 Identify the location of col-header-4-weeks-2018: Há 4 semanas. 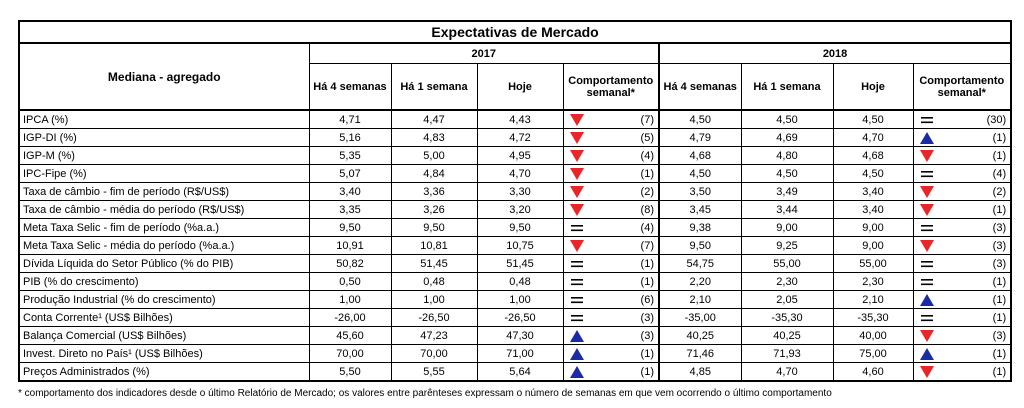
(700, 87).